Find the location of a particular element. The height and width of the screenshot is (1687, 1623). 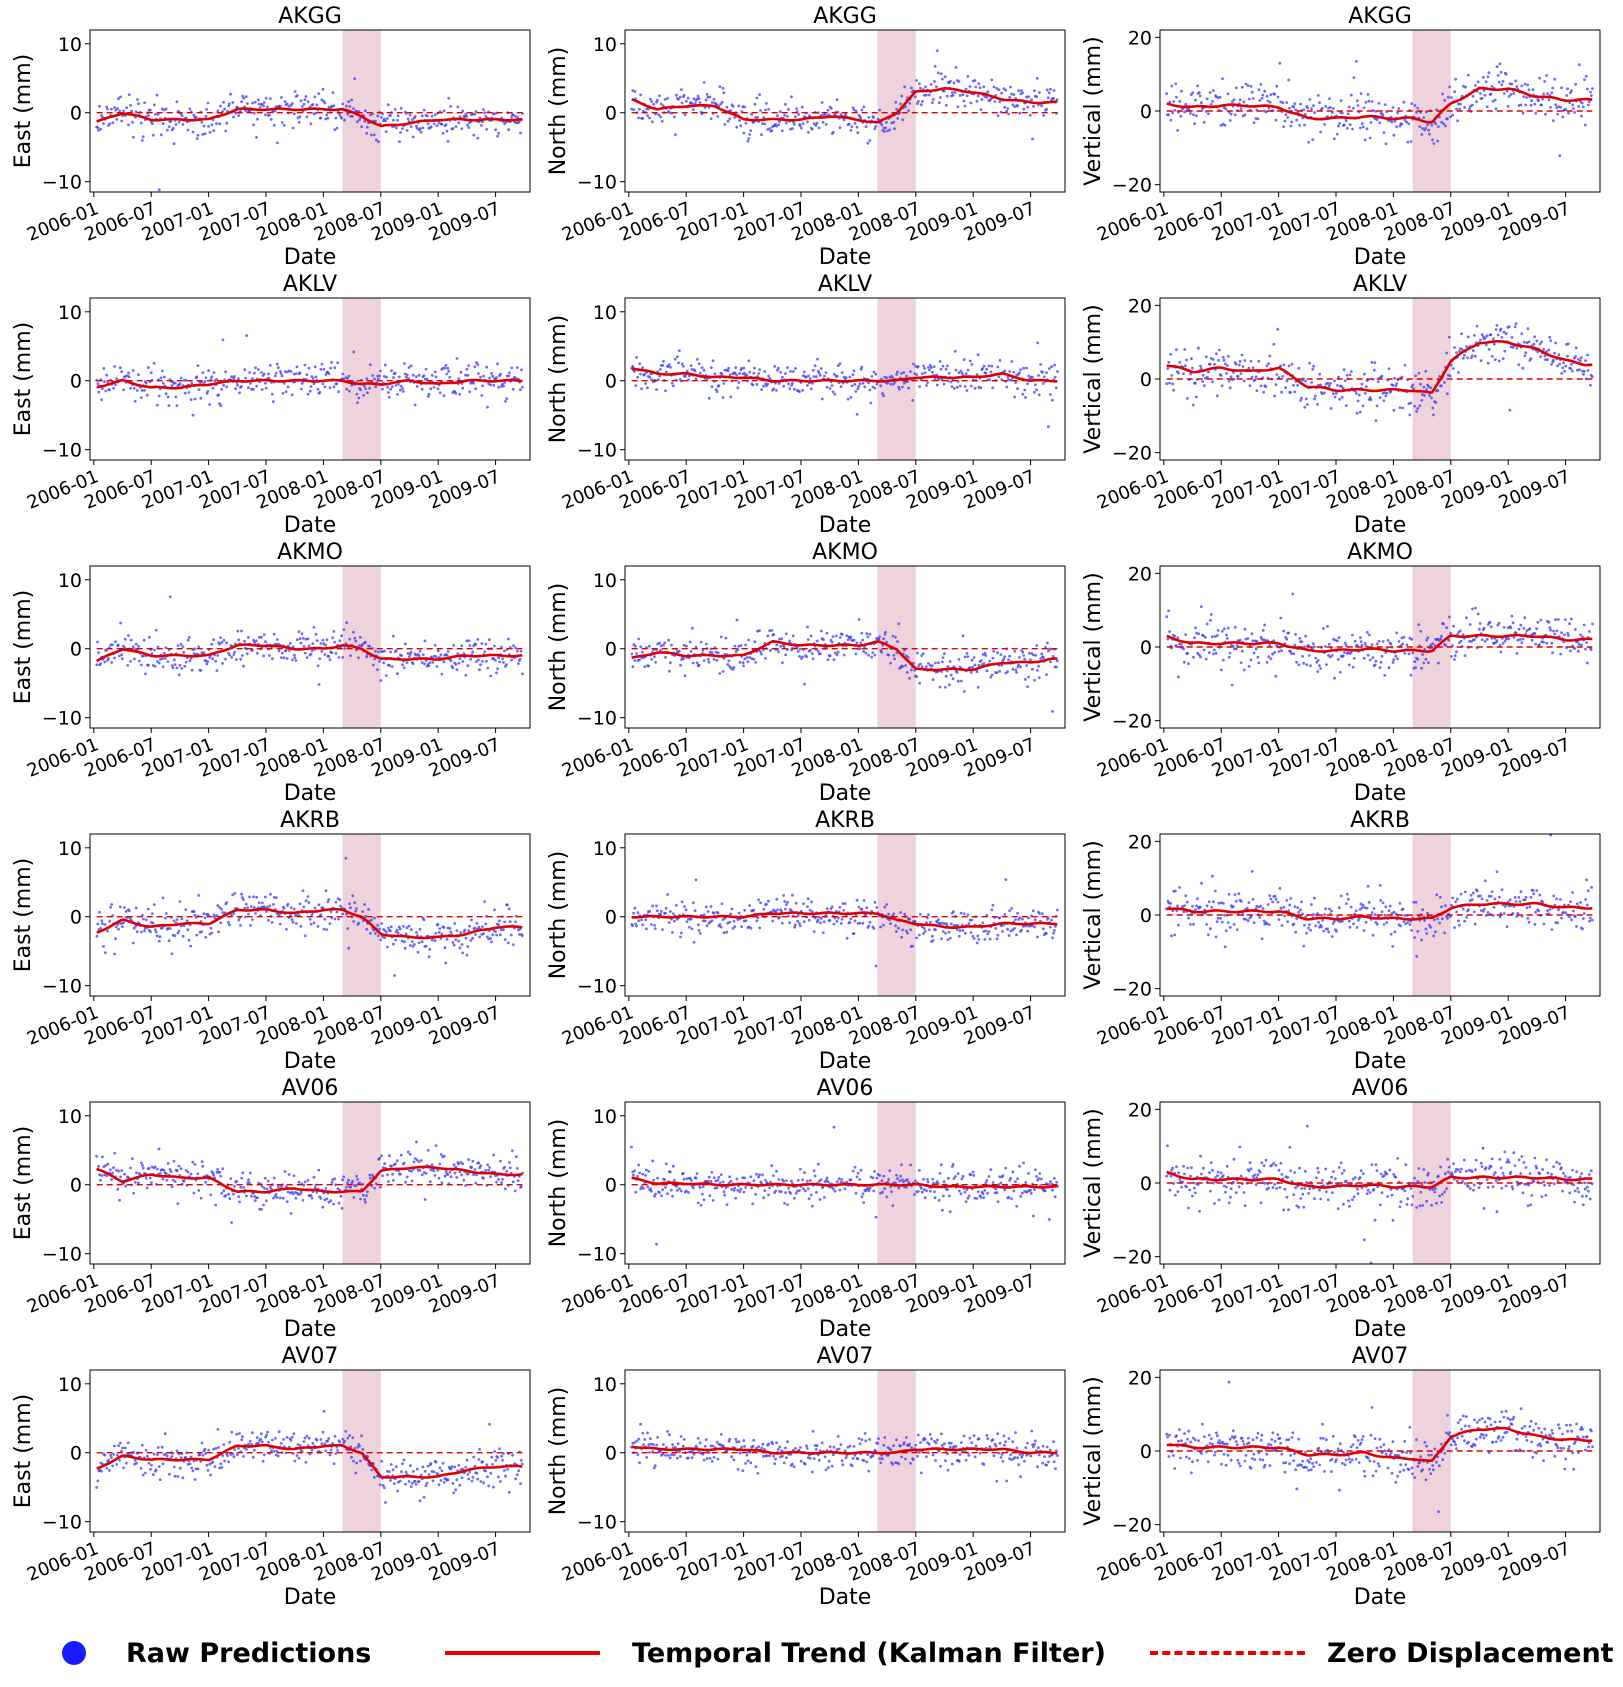

y-axis-label: East (mm) is located at coordinates (23, 915).